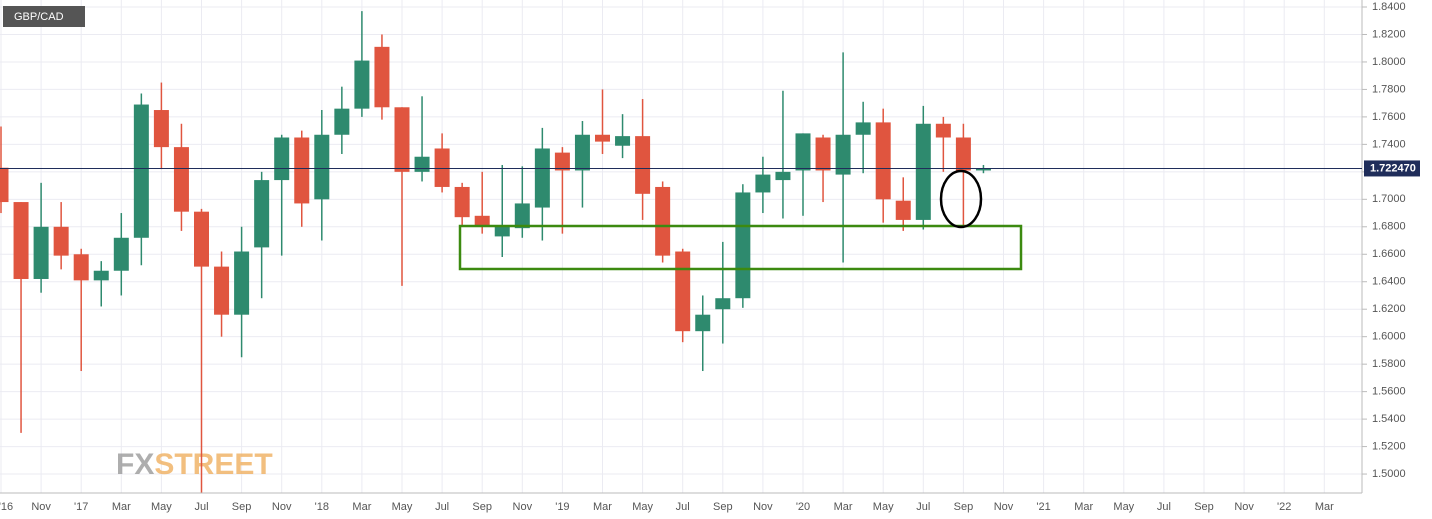  Describe the element at coordinates (1389, 309) in the screenshot. I see `y-tick-label: 1.6200` at that location.